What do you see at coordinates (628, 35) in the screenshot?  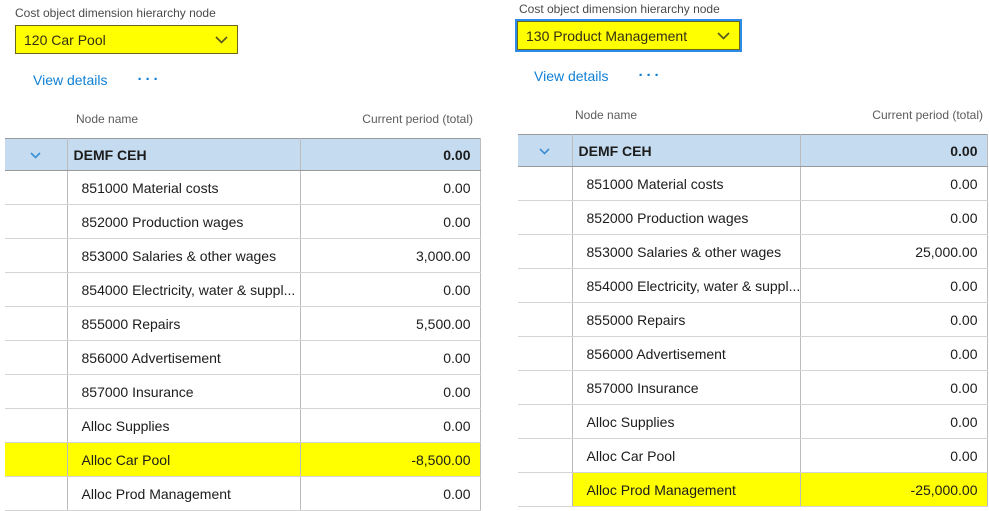 I see `hierarchy-node-dropdown: 130 Product Management` at bounding box center [628, 35].